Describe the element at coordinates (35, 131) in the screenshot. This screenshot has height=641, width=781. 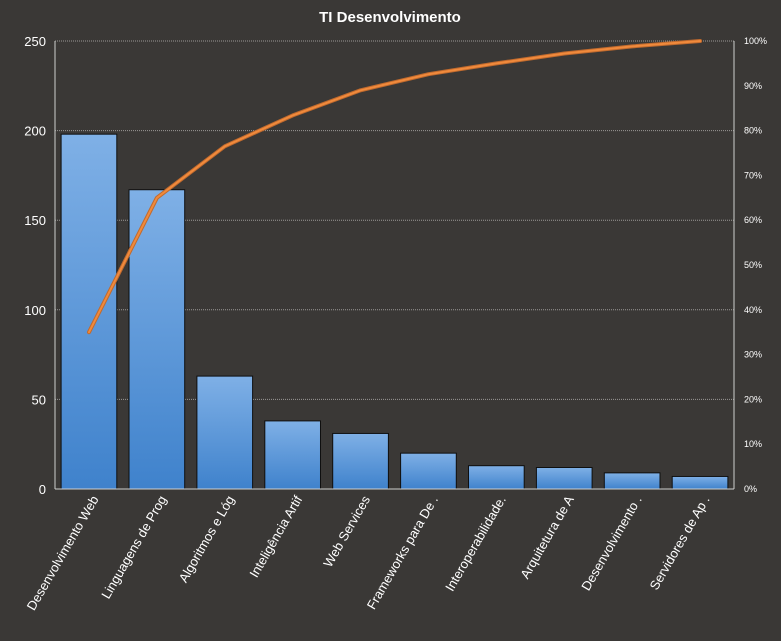
I see `y-tick-label: 200` at that location.